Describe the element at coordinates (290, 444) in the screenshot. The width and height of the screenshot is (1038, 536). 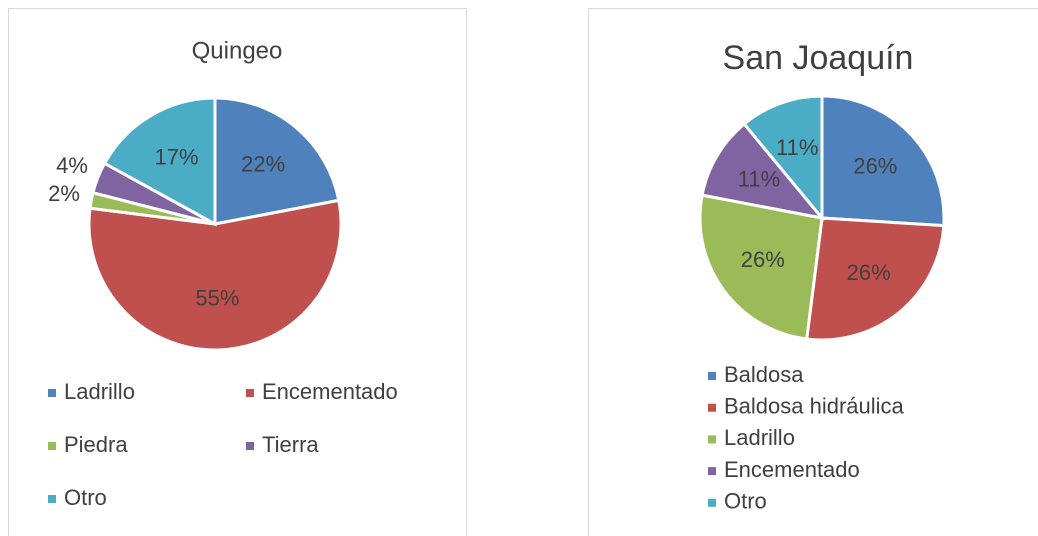
I see `legend-label: Tierra` at that location.